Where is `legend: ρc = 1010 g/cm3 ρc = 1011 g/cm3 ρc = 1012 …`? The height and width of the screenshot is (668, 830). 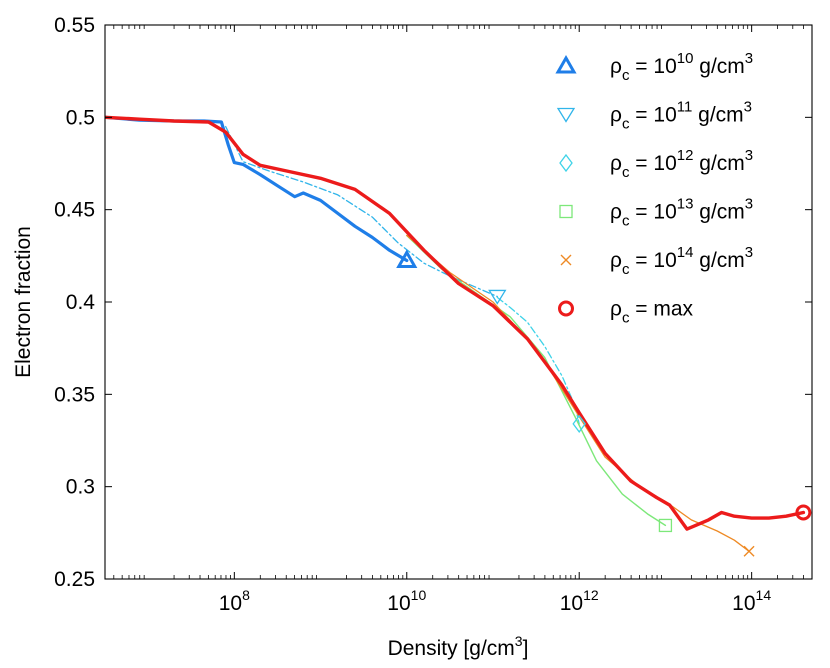 legend: ρc = 1010 g/cm3 ρc = 1011 g/cm3 ρc = 1012 … is located at coordinates (654, 188).